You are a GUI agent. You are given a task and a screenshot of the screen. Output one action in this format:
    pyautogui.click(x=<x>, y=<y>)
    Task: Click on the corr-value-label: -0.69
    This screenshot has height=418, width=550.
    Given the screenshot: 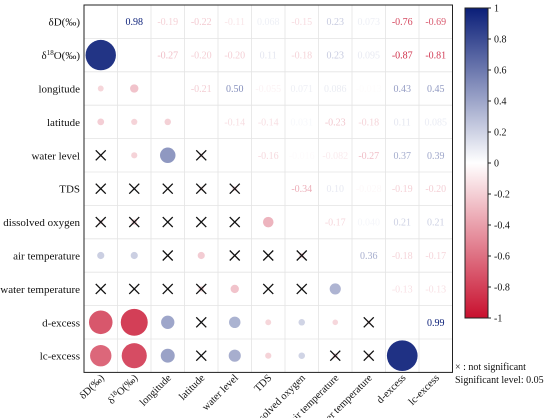 What is the action you would take?
    pyautogui.click(x=435, y=22)
    